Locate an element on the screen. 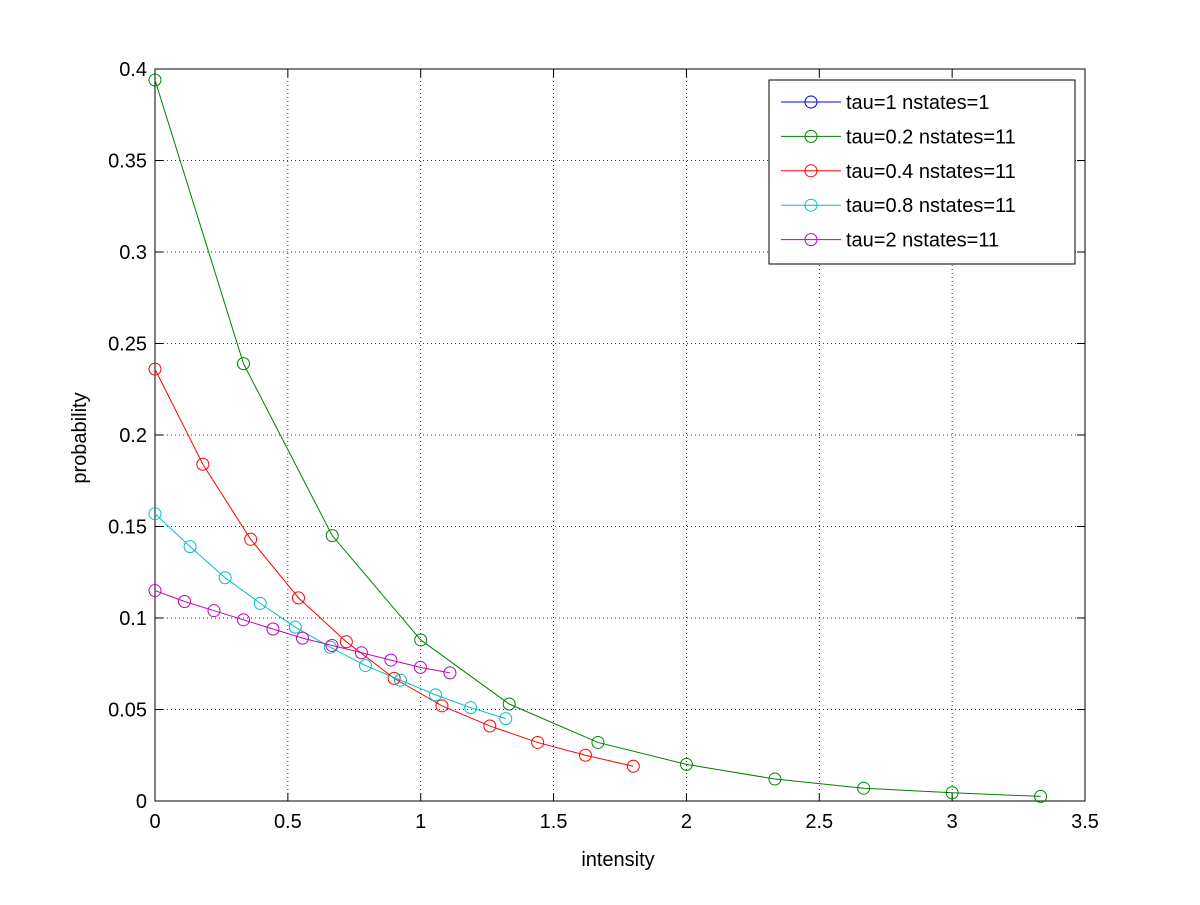 This screenshot has height=905, width=1200. legend-label: tau=1 nstates=1 is located at coordinates (917, 103).